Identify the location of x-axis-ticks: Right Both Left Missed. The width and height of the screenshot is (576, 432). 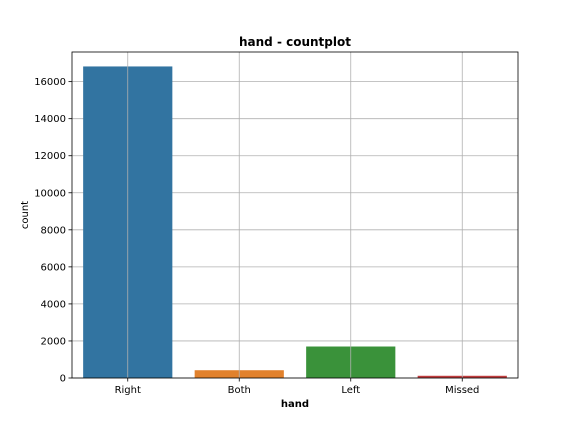
(297, 387).